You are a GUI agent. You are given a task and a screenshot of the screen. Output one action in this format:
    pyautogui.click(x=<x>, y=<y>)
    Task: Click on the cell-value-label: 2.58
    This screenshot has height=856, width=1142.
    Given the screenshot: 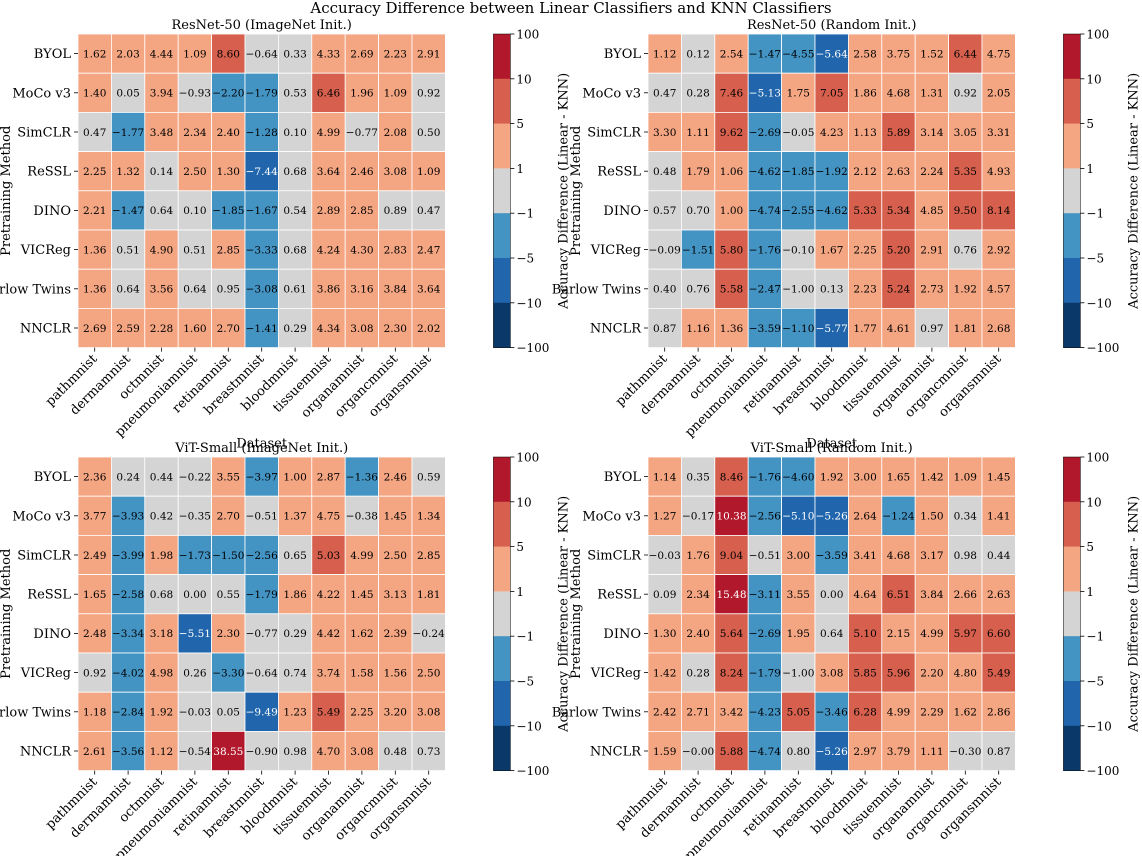 What is the action you would take?
    pyautogui.click(x=864, y=54)
    